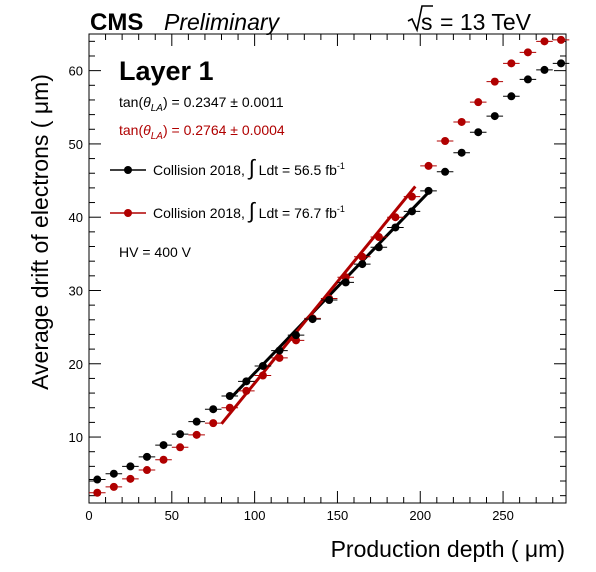 This screenshot has height=572, width=596. What do you see at coordinates (88, 515) in the screenshot?
I see `x-tick-label: 0` at bounding box center [88, 515].